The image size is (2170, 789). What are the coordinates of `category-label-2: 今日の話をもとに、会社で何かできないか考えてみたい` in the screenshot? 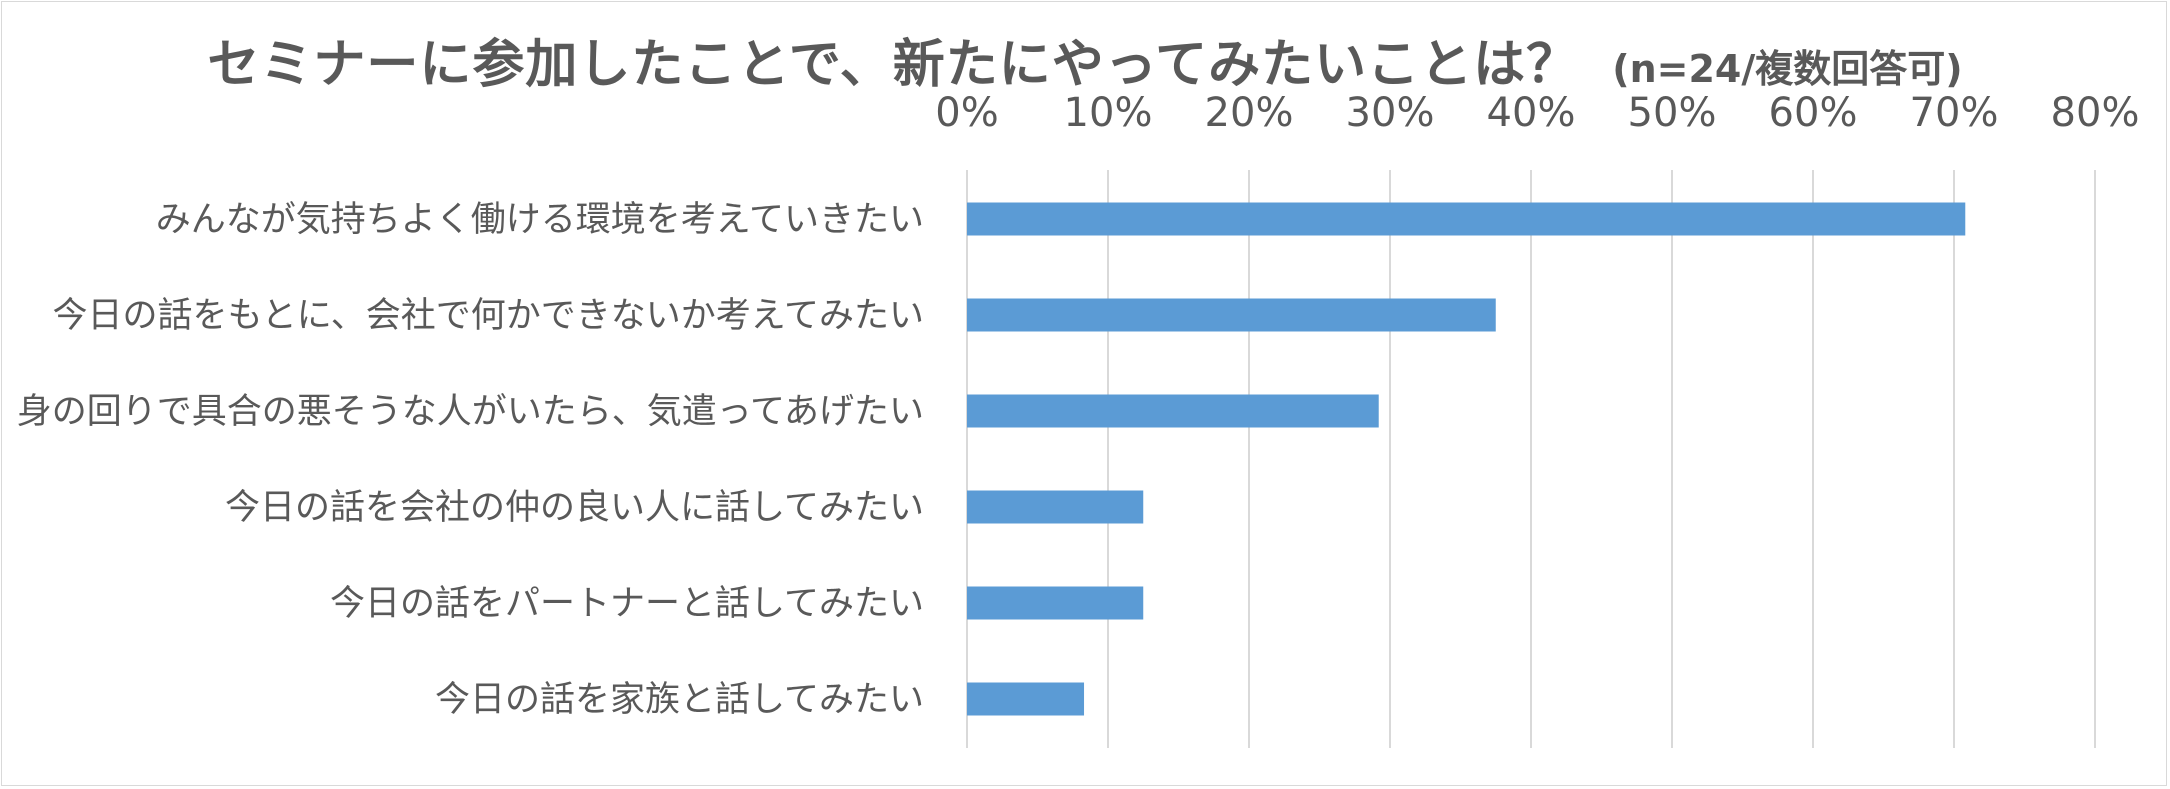 It's located at (488, 316).